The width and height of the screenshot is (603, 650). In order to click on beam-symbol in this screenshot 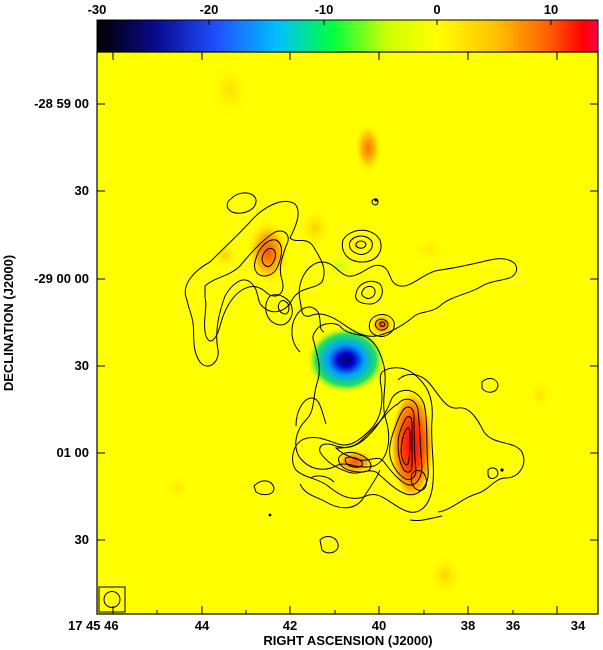, I will do `click(112, 599)`.